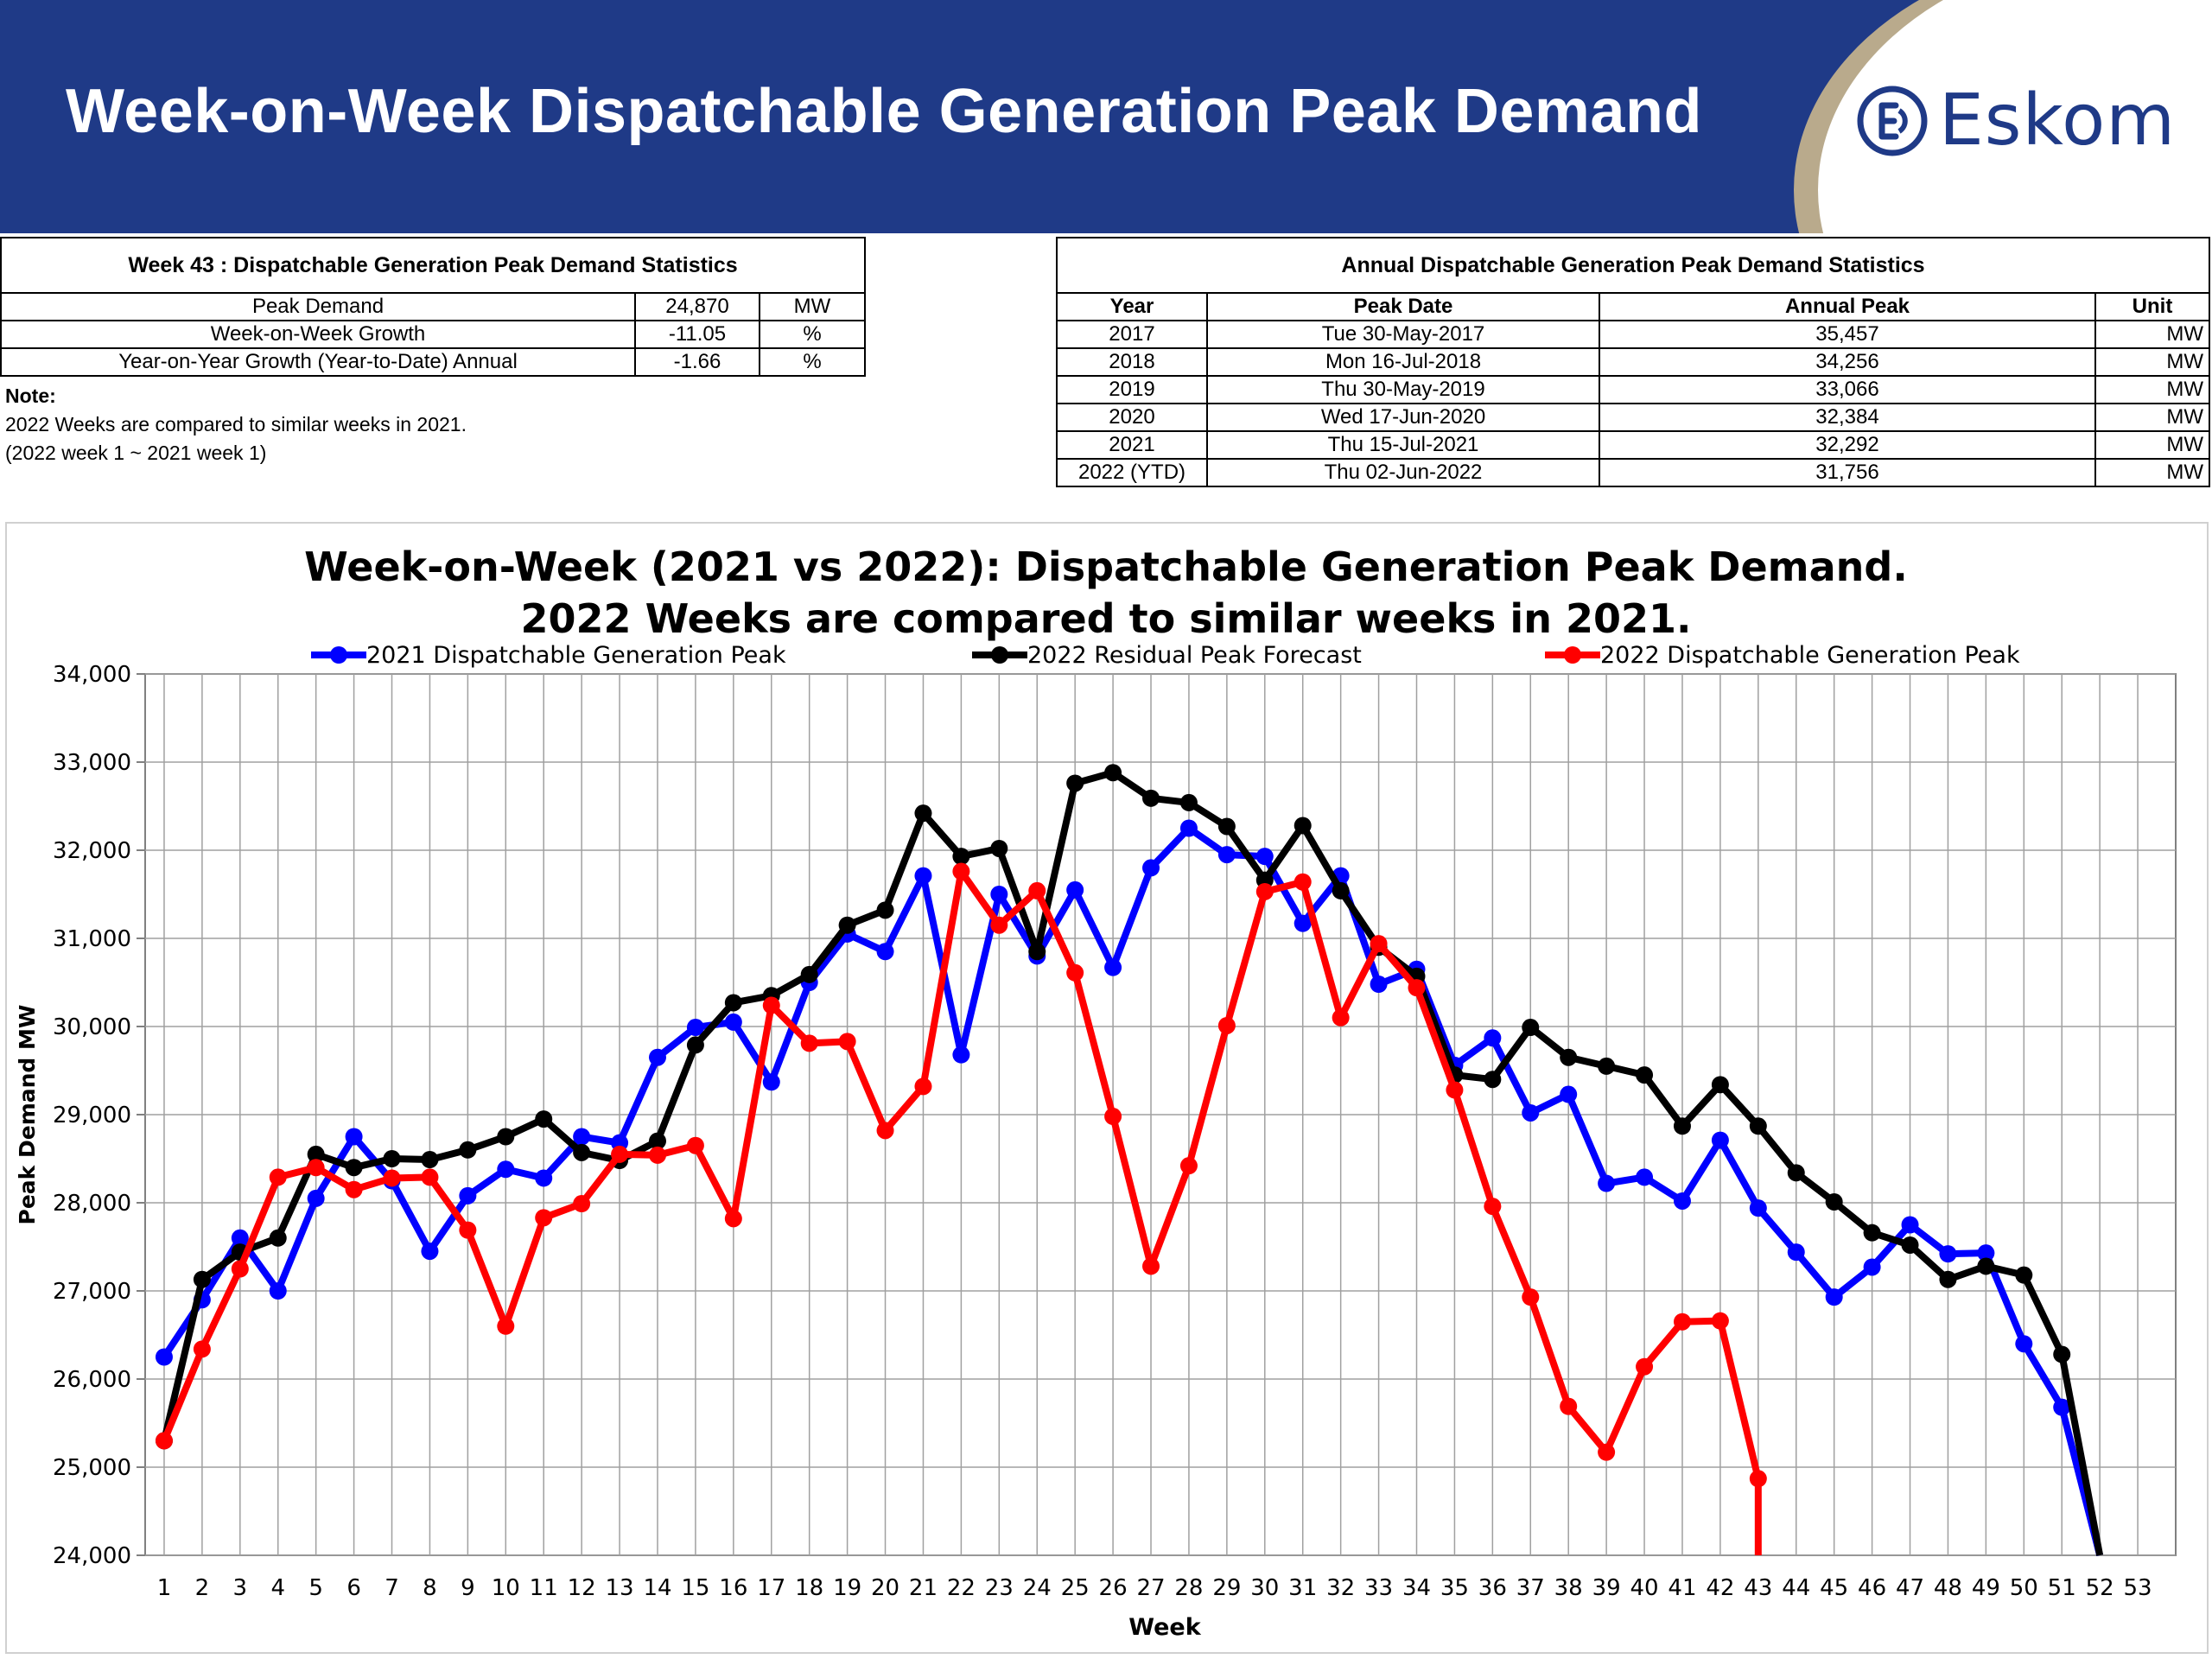 The image size is (2212, 1659). Describe the element at coordinates (2100, 1588) in the screenshot. I see `x-tick-label: 52` at that location.